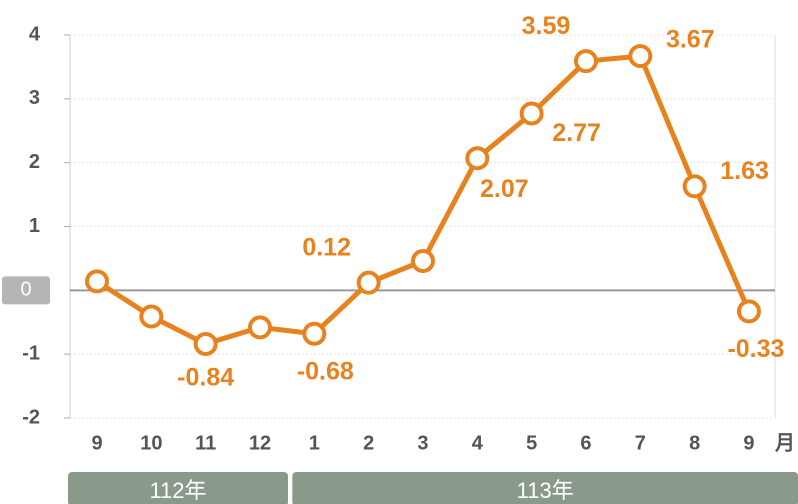 Image resolution: width=798 pixels, height=504 pixels. Describe the element at coordinates (576, 133) in the screenshot. I see `data-label: 2.77` at that location.